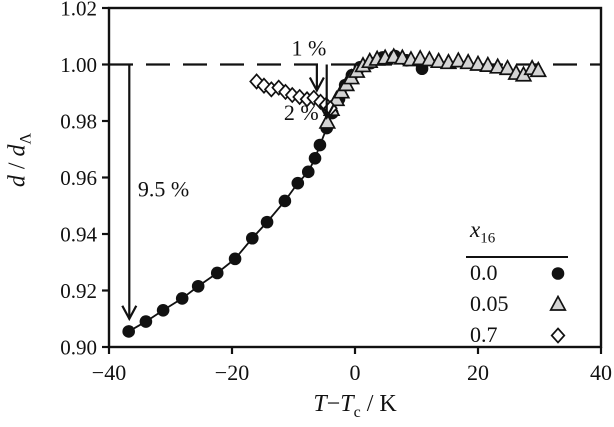 The height and width of the screenshot is (427, 614). I want to click on x-axis-label-minus: −, so click(333, 404).